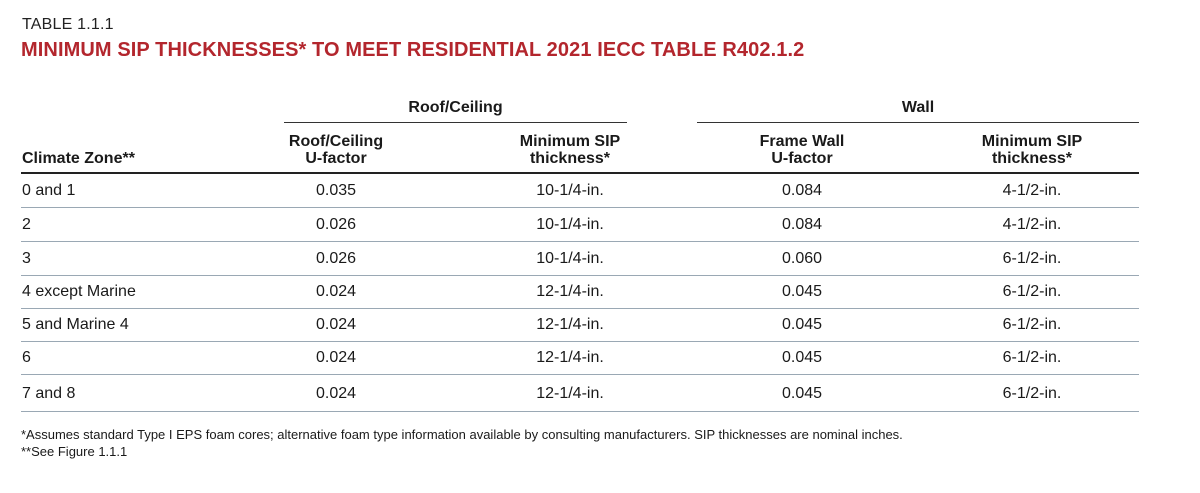 Image resolution: width=1200 pixels, height=493 pixels. Describe the element at coordinates (1032, 141) in the screenshot. I see `column-header-wall-sip-thickness-line1: Minimum SIP` at that location.